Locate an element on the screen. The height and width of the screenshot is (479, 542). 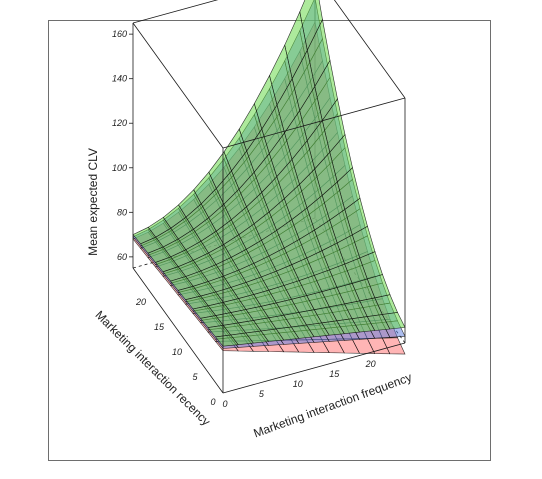
y-tick-label: 15 is located at coordinates (159, 327).